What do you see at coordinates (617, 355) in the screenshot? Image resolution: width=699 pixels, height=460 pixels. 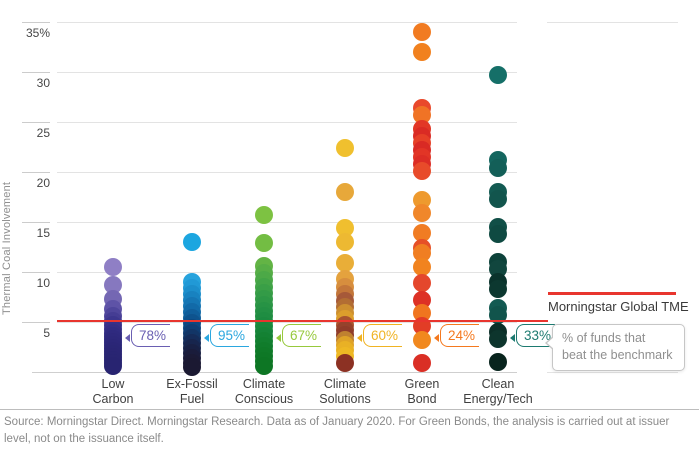 I see `tooltip-line-2: beat the benchmark` at bounding box center [617, 355].